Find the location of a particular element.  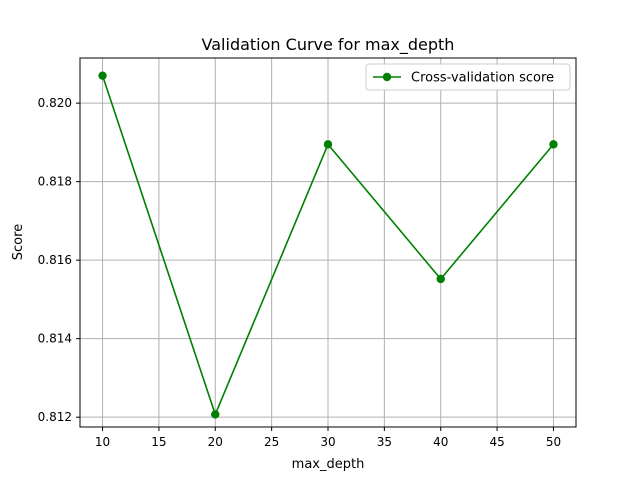

legend: Cross-validation score is located at coordinates (468, 77).